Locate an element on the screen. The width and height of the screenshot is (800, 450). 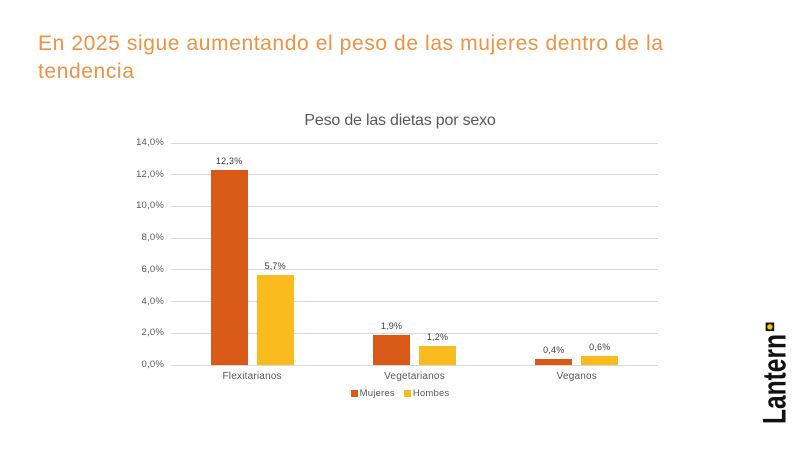
bar-hombes-flexitarianos is located at coordinates (275, 319).